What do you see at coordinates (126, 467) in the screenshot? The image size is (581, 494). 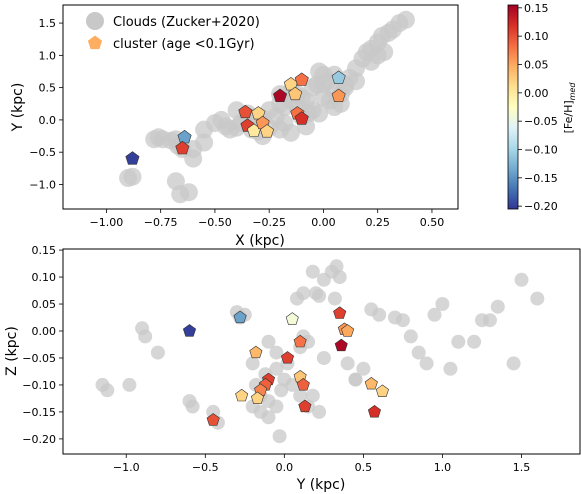 I see `yz-xtick-label: −1.0` at bounding box center [126, 467].